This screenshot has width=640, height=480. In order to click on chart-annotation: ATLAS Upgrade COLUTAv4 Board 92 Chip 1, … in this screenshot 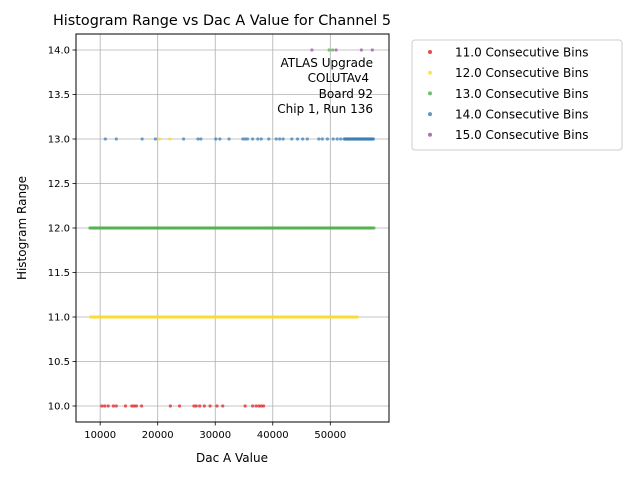, I will do `click(325, 86)`.